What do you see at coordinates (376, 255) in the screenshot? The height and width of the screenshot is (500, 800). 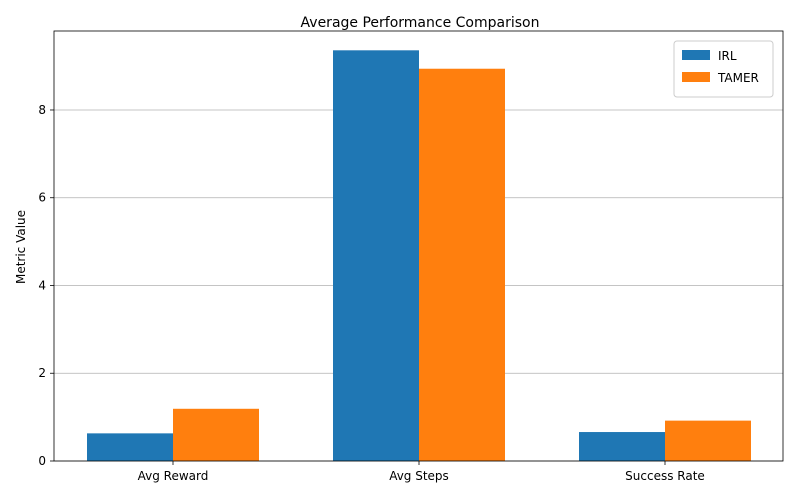 I see `bar-irl-avg-steps` at bounding box center [376, 255].